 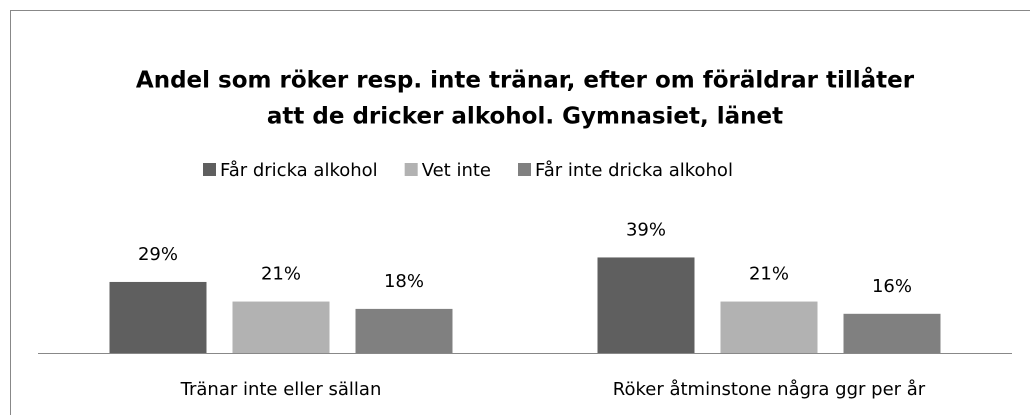 What do you see at coordinates (404, 281) in the screenshot?
I see `data-label: 18%` at bounding box center [404, 281].